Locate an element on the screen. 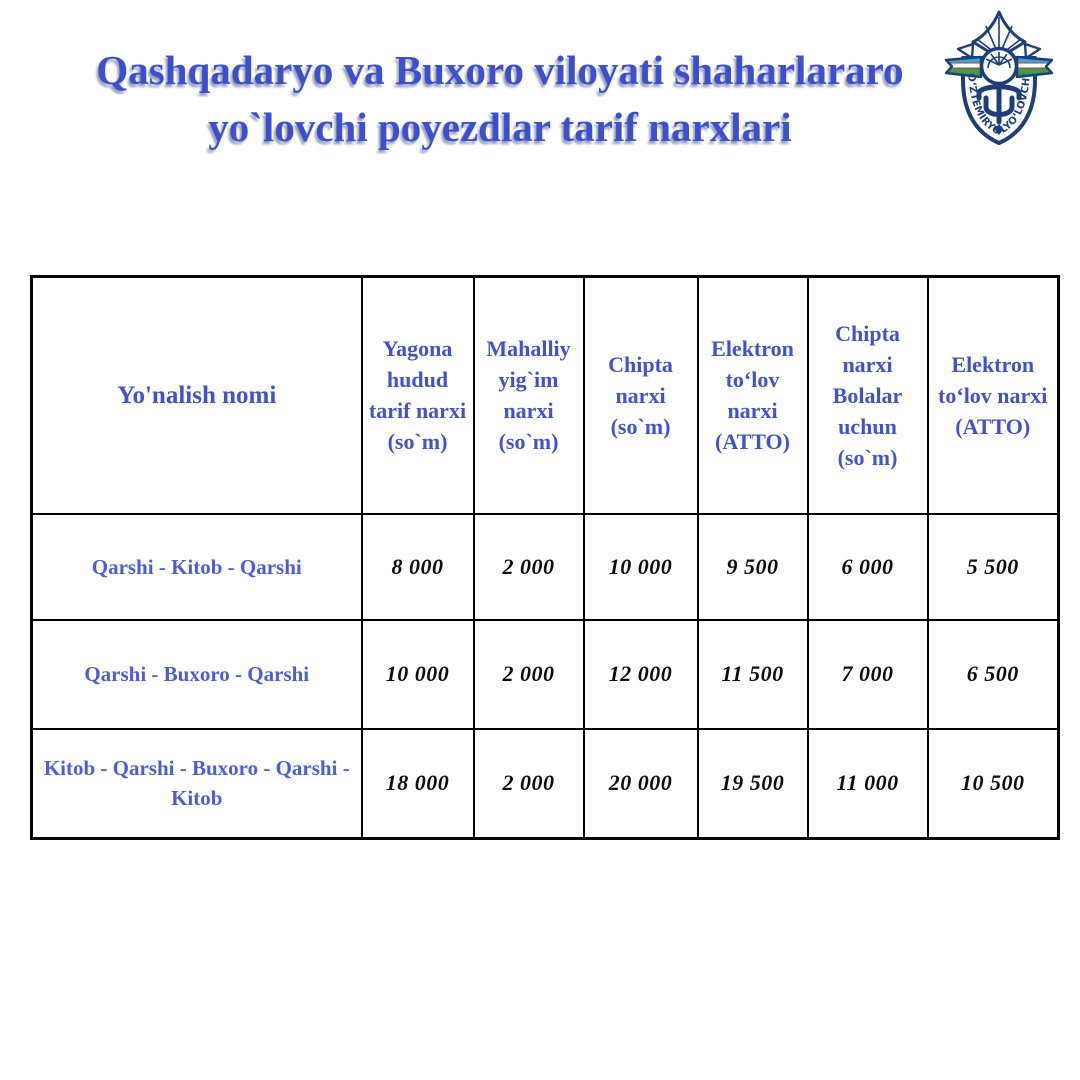  value-cell: 19 500 is located at coordinates (752, 783).